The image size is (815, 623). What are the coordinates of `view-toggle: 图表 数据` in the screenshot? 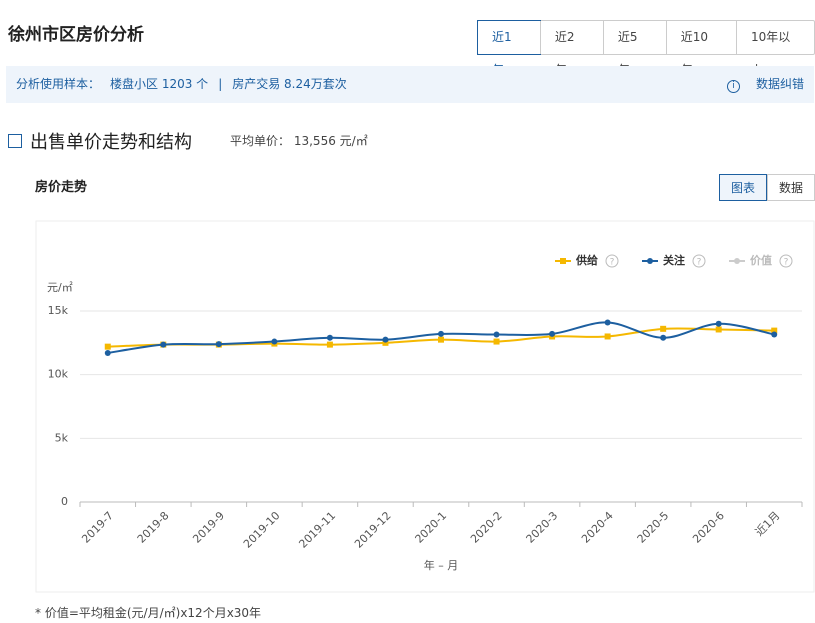 It's located at (767, 187).